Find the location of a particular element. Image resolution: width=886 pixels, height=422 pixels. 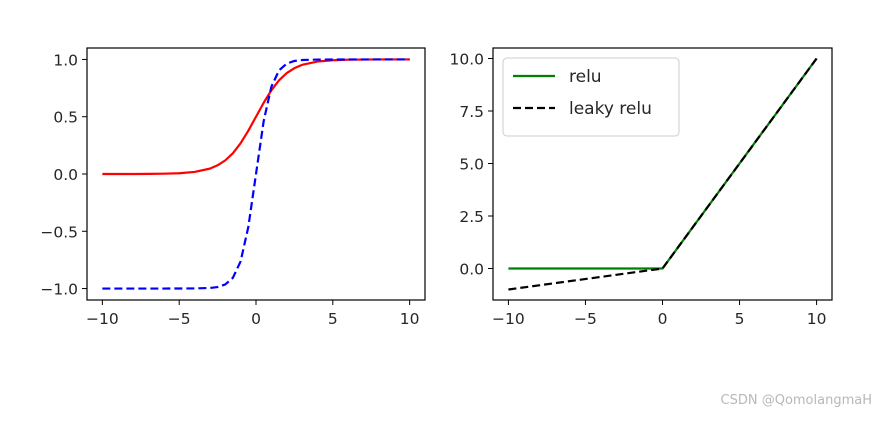

y-tick-label: 1.0 is located at coordinates (65, 60).